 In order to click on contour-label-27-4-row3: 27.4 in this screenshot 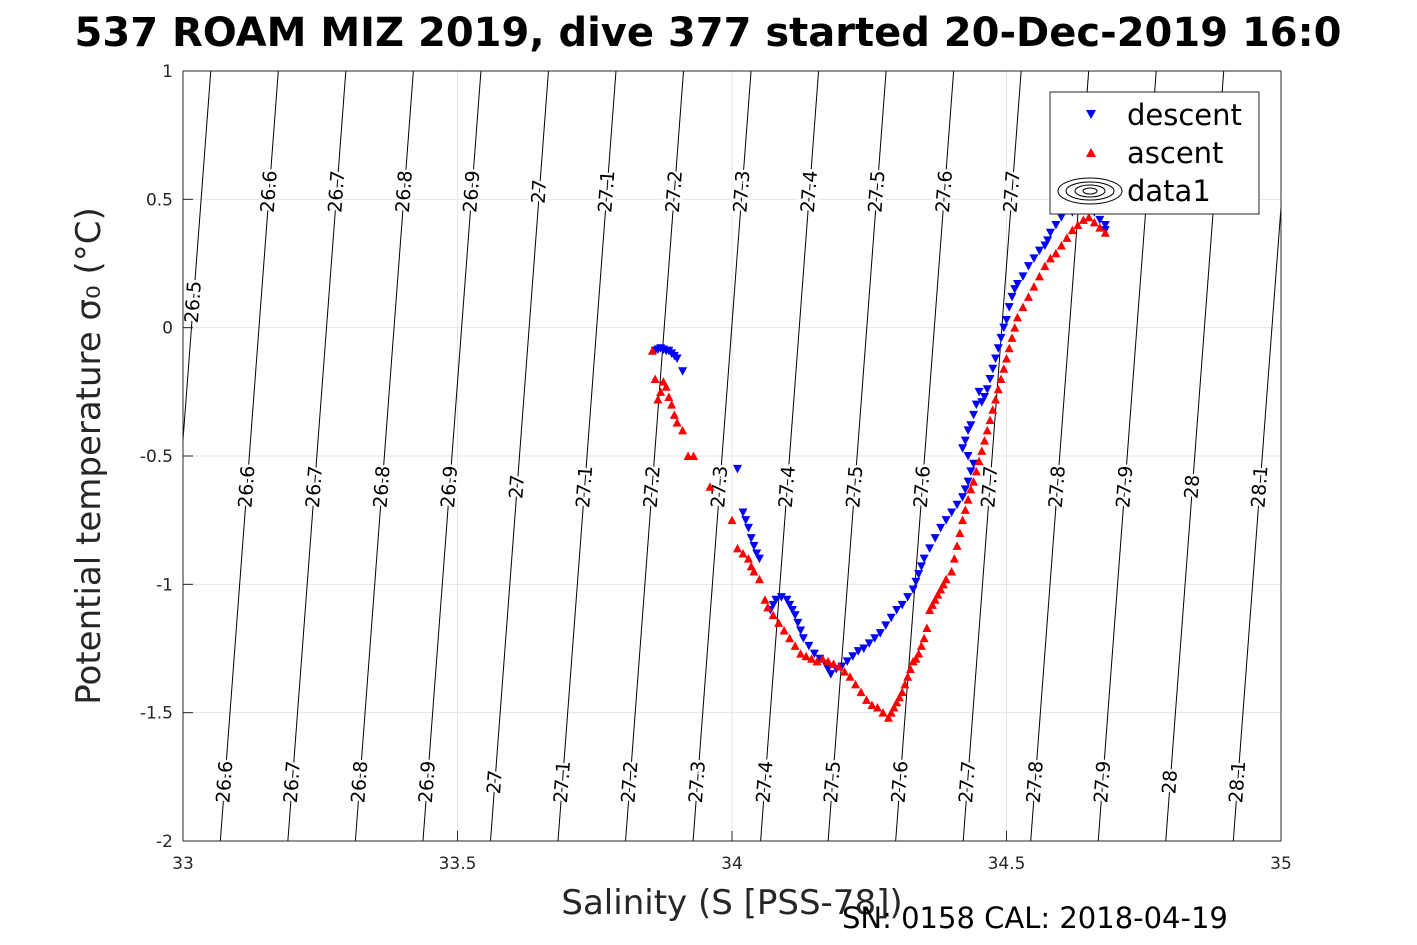, I will do `click(764, 782)`.